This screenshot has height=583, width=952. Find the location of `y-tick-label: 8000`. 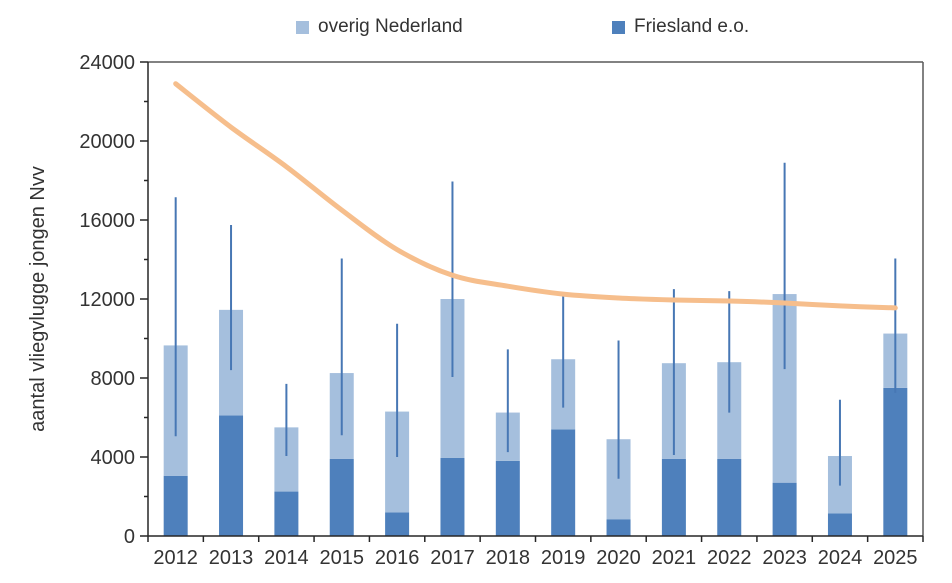

y-tick-label: 8000 is located at coordinates (113, 379).